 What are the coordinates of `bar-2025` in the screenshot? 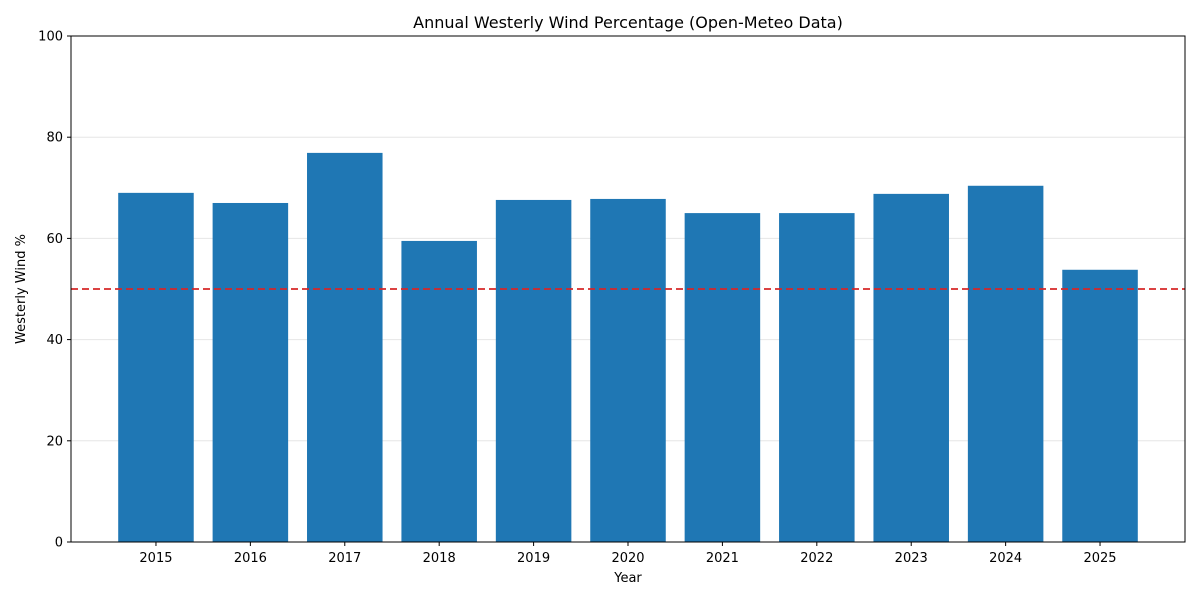 It's located at (1100, 405).